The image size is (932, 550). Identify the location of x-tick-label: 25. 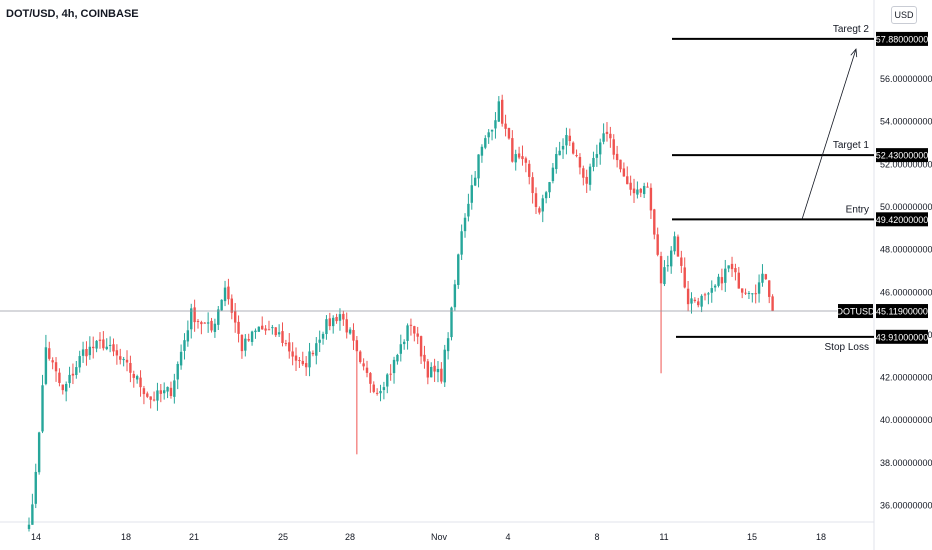
(283, 537).